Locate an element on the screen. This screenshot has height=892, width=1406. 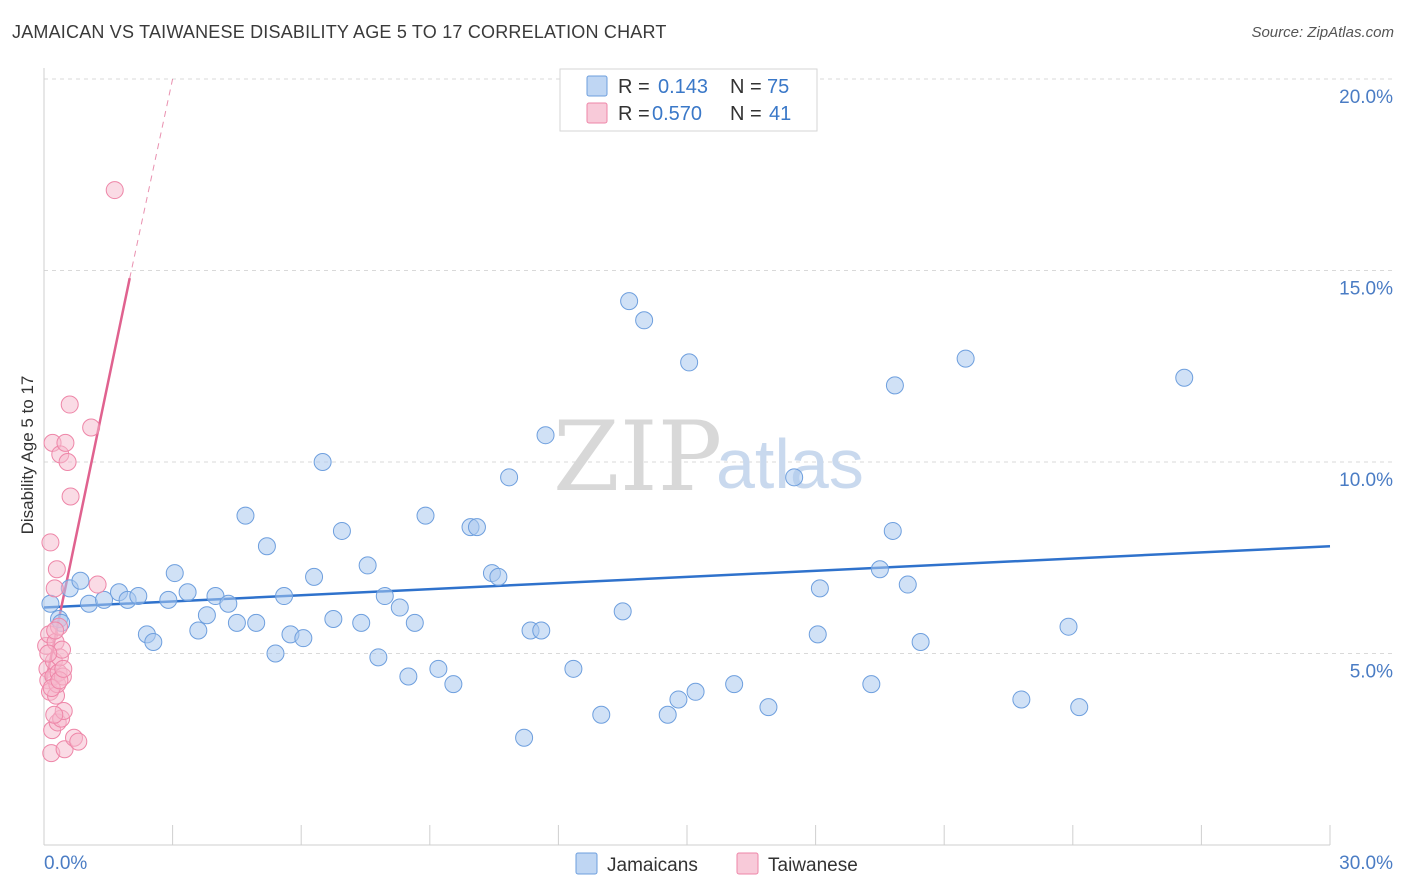
watermark-atlas: atlas is located at coordinates (790, 464).